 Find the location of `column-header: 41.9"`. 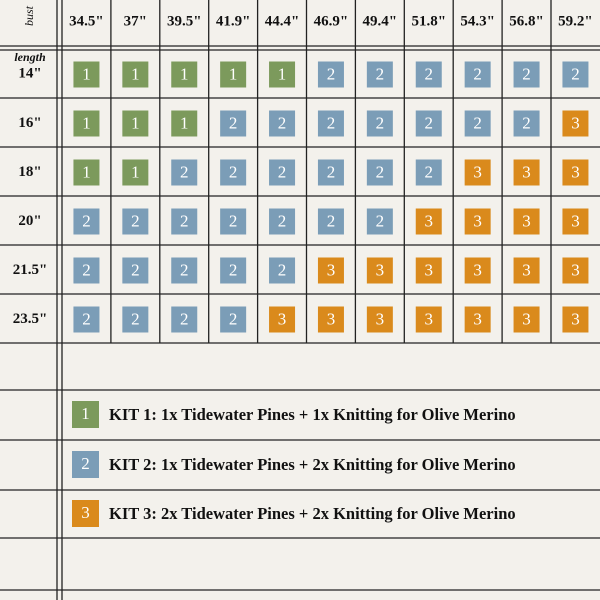

column-header: 41.9" is located at coordinates (233, 21).